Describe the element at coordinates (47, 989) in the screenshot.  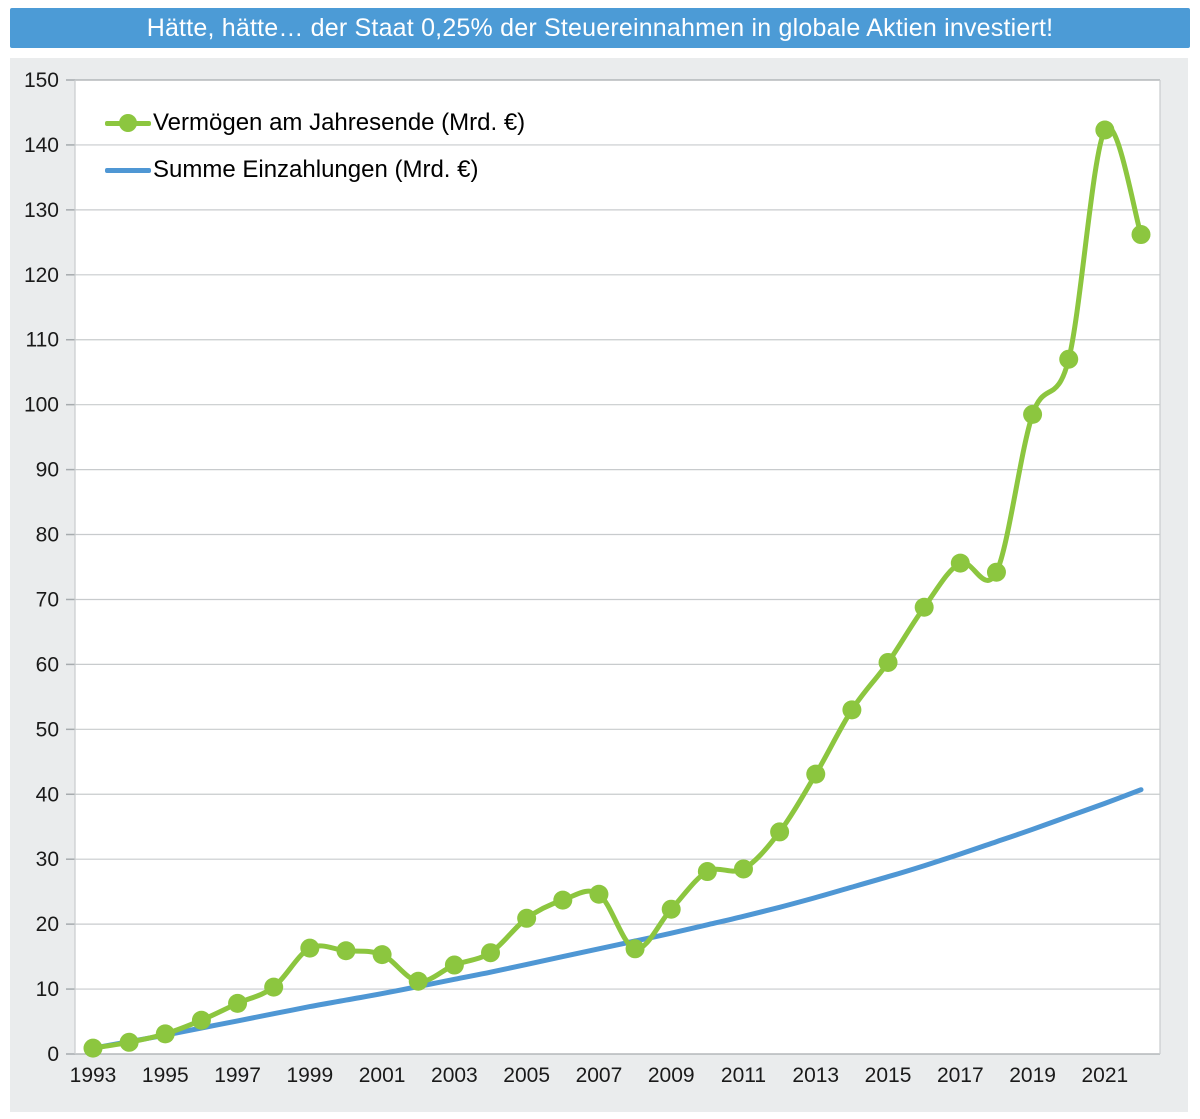
I see `y-tick-label-10: 10` at that location.